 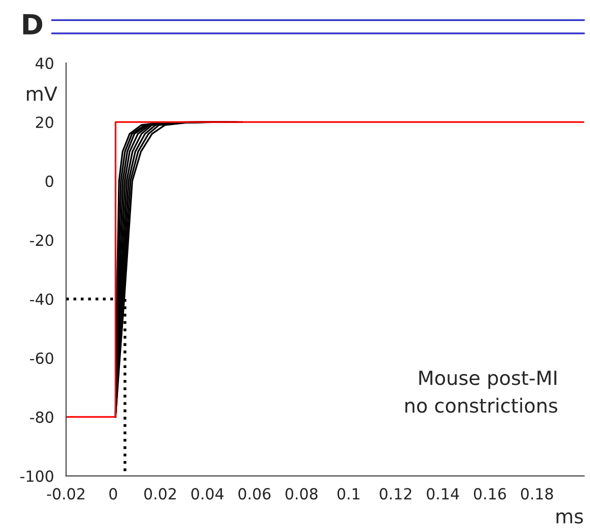 What do you see at coordinates (348, 494) in the screenshot?
I see `x-tick-label: 0.1` at bounding box center [348, 494].